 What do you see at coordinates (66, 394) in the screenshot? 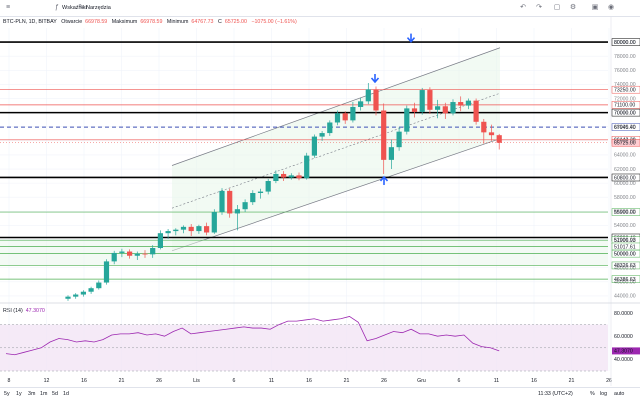
I see `range-1d: 1d` at bounding box center [66, 394].